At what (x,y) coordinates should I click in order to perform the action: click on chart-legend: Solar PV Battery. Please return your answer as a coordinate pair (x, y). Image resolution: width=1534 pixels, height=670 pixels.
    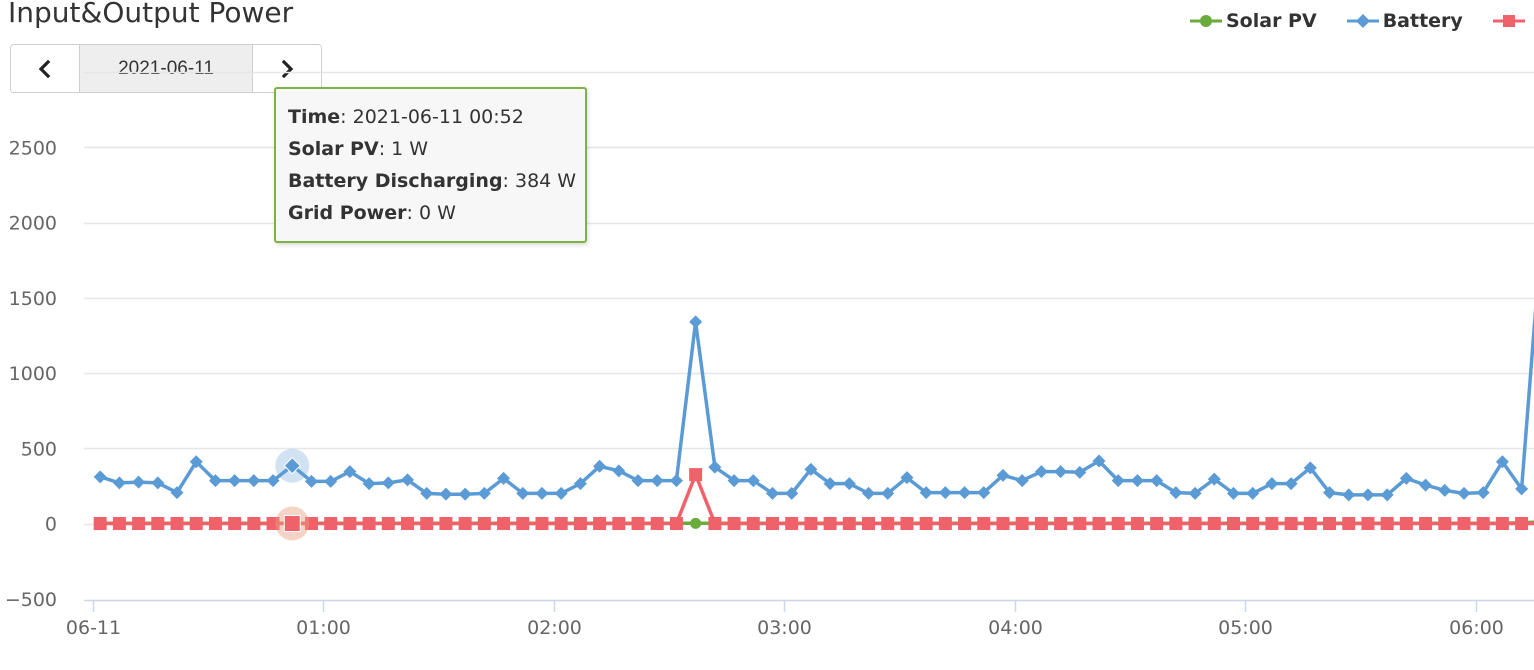
    Looking at the image, I should click on (1362, 21).